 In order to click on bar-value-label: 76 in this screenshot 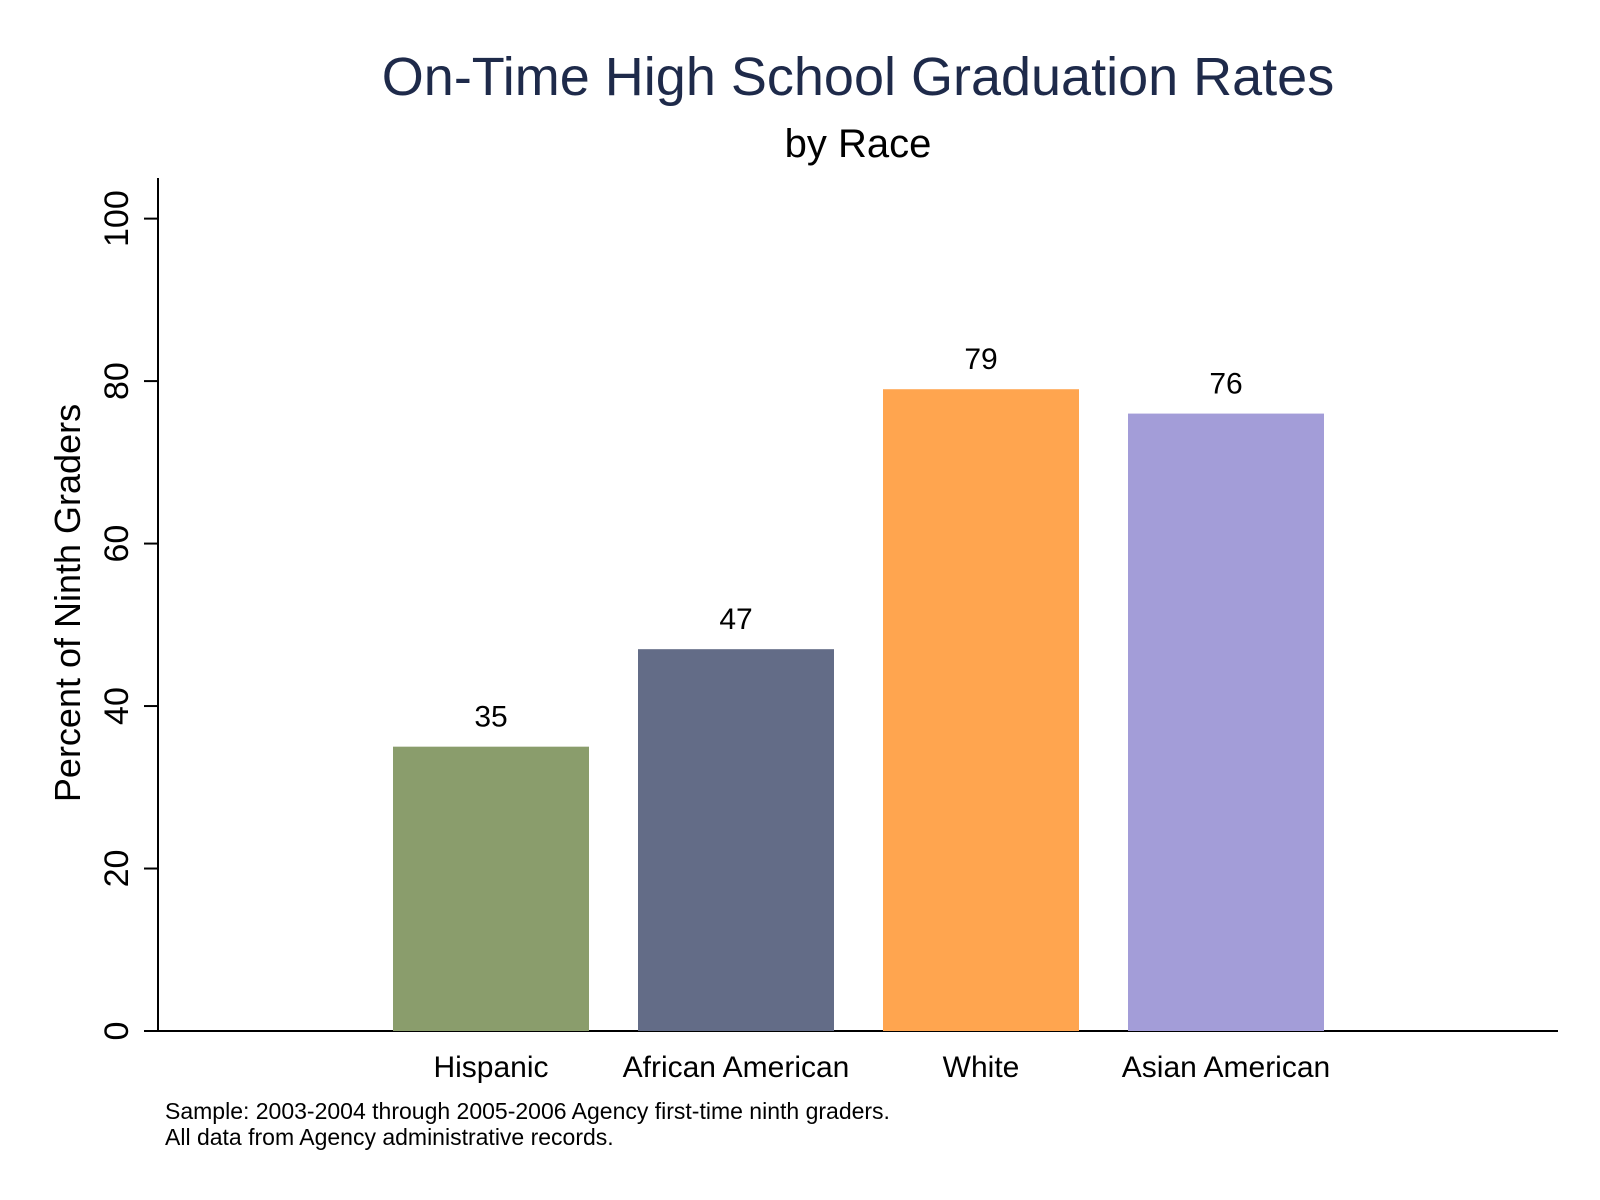, I will do `click(1225, 384)`.